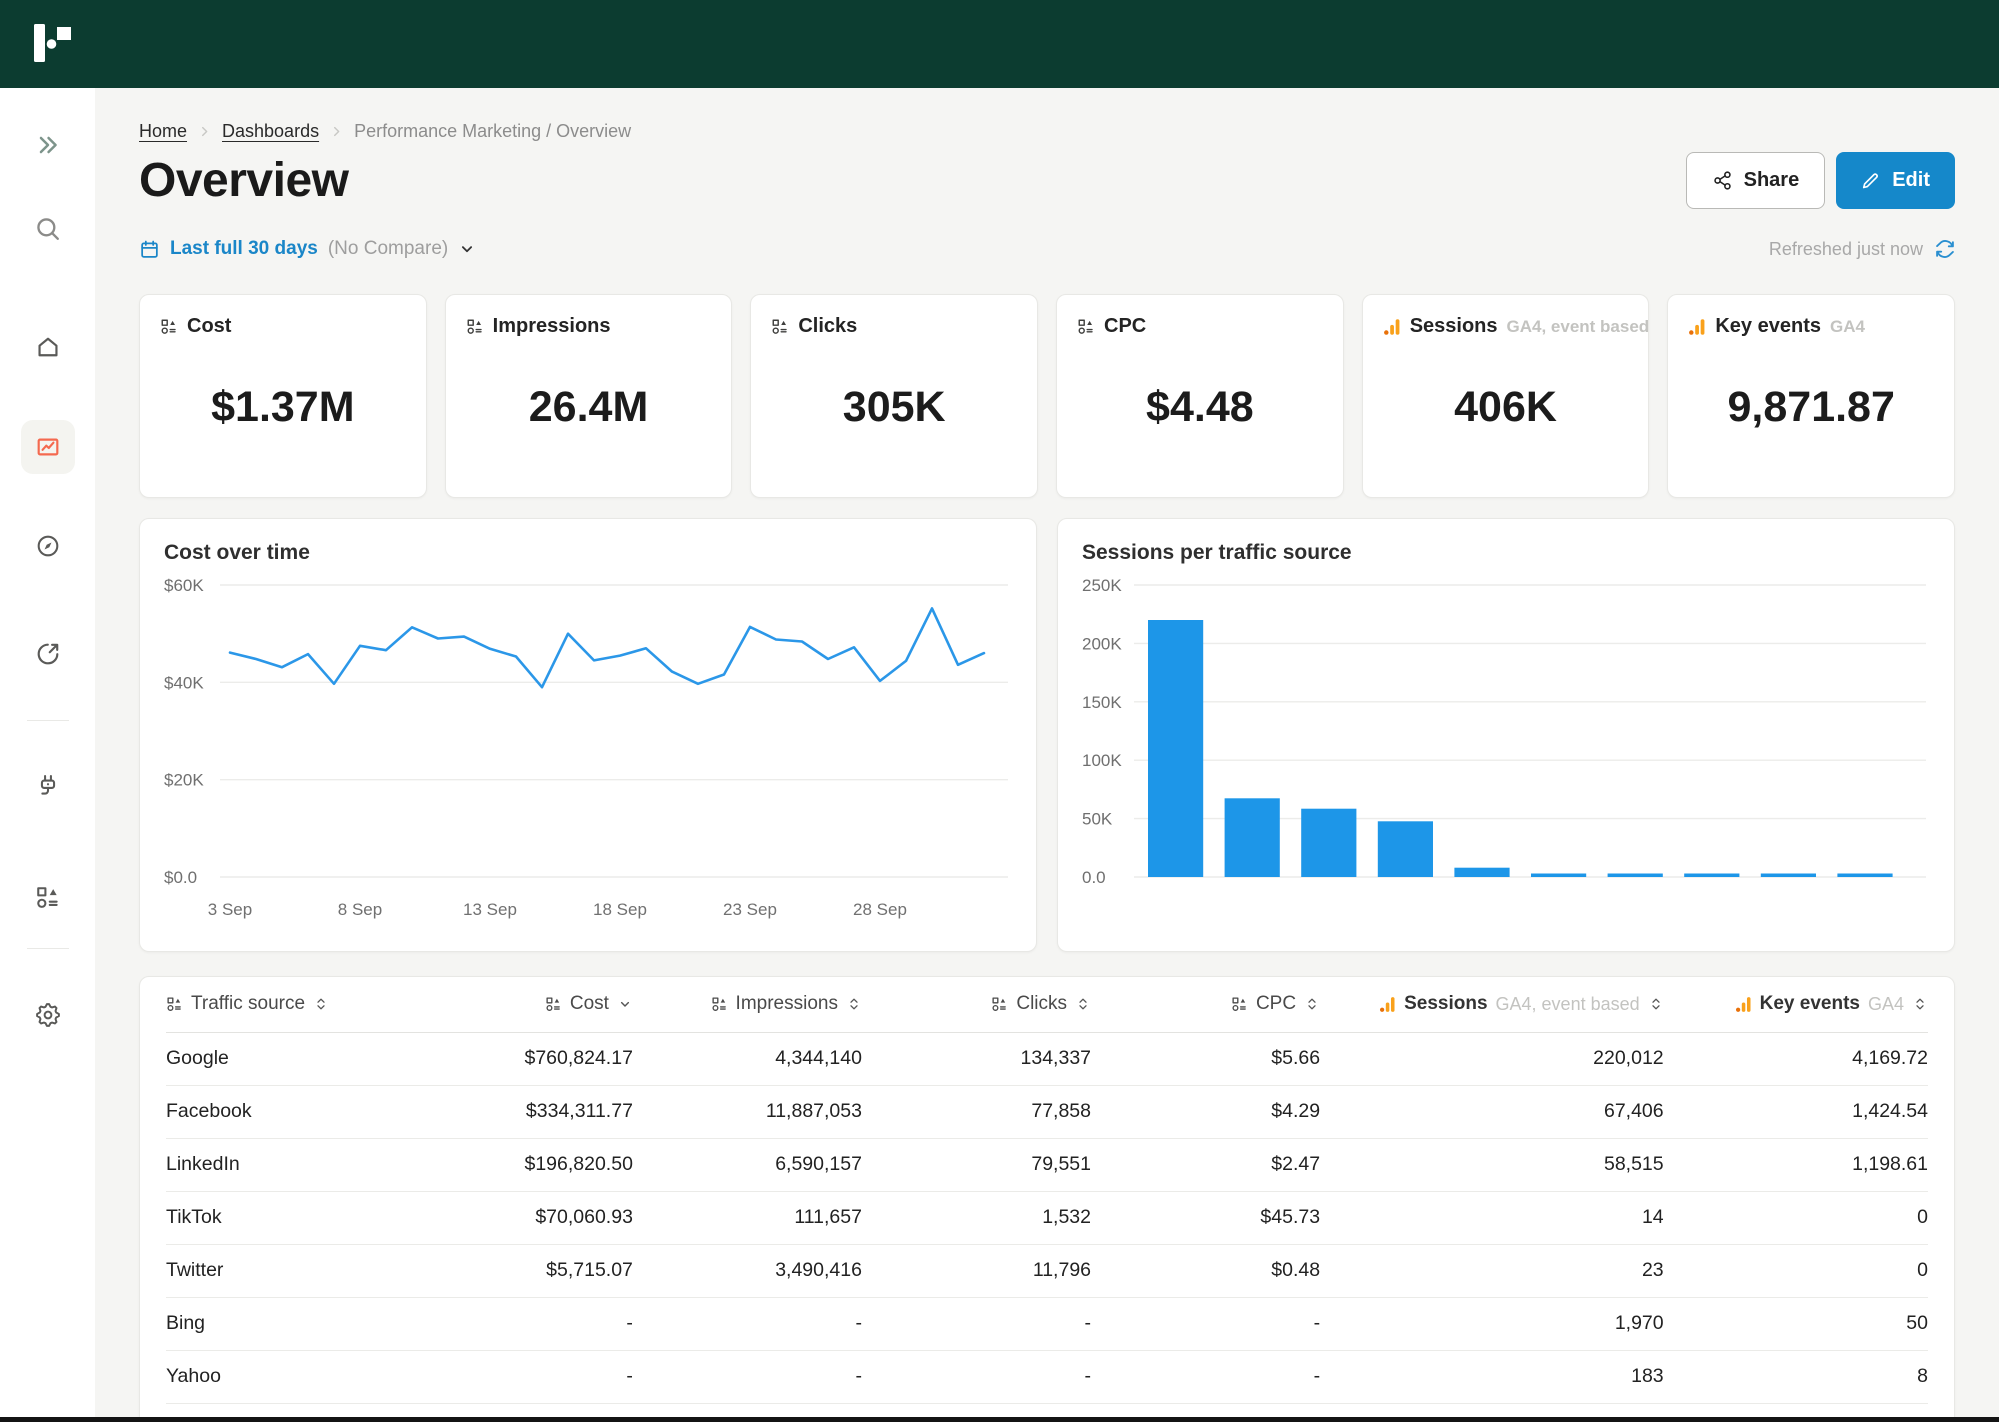 Image resolution: width=1999 pixels, height=1422 pixels. Describe the element at coordinates (1102, 585) in the screenshot. I see `svg-text: 250K` at that location.